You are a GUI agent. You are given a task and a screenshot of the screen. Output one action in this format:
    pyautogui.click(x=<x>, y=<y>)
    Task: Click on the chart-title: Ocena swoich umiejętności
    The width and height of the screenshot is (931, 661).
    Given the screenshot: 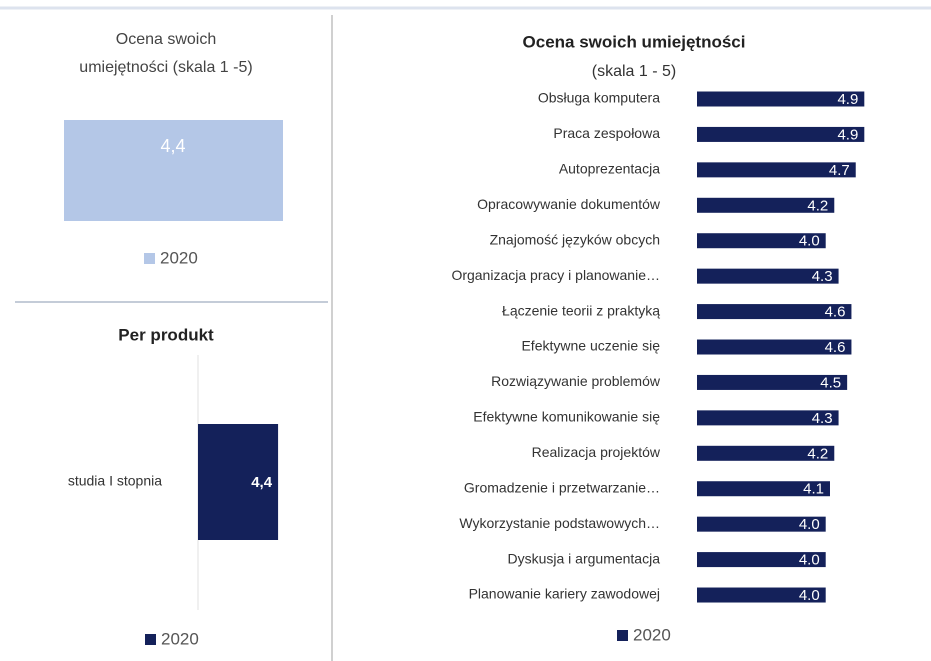 What is the action you would take?
    pyautogui.click(x=634, y=41)
    